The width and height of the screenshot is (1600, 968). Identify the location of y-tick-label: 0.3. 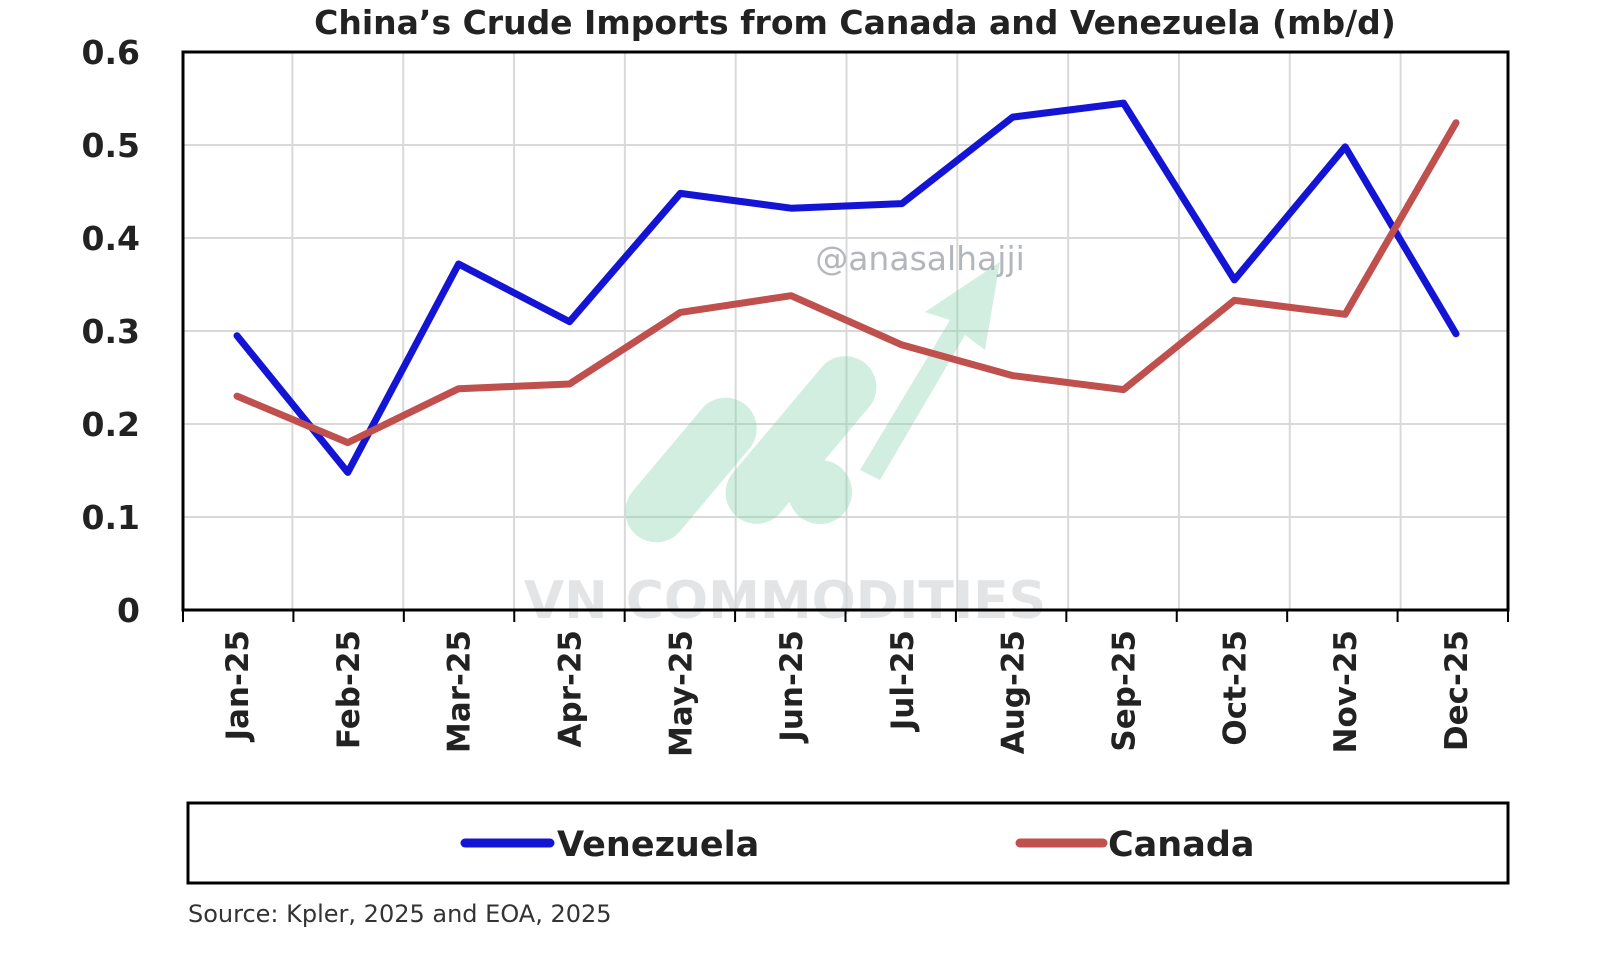
(111, 331).